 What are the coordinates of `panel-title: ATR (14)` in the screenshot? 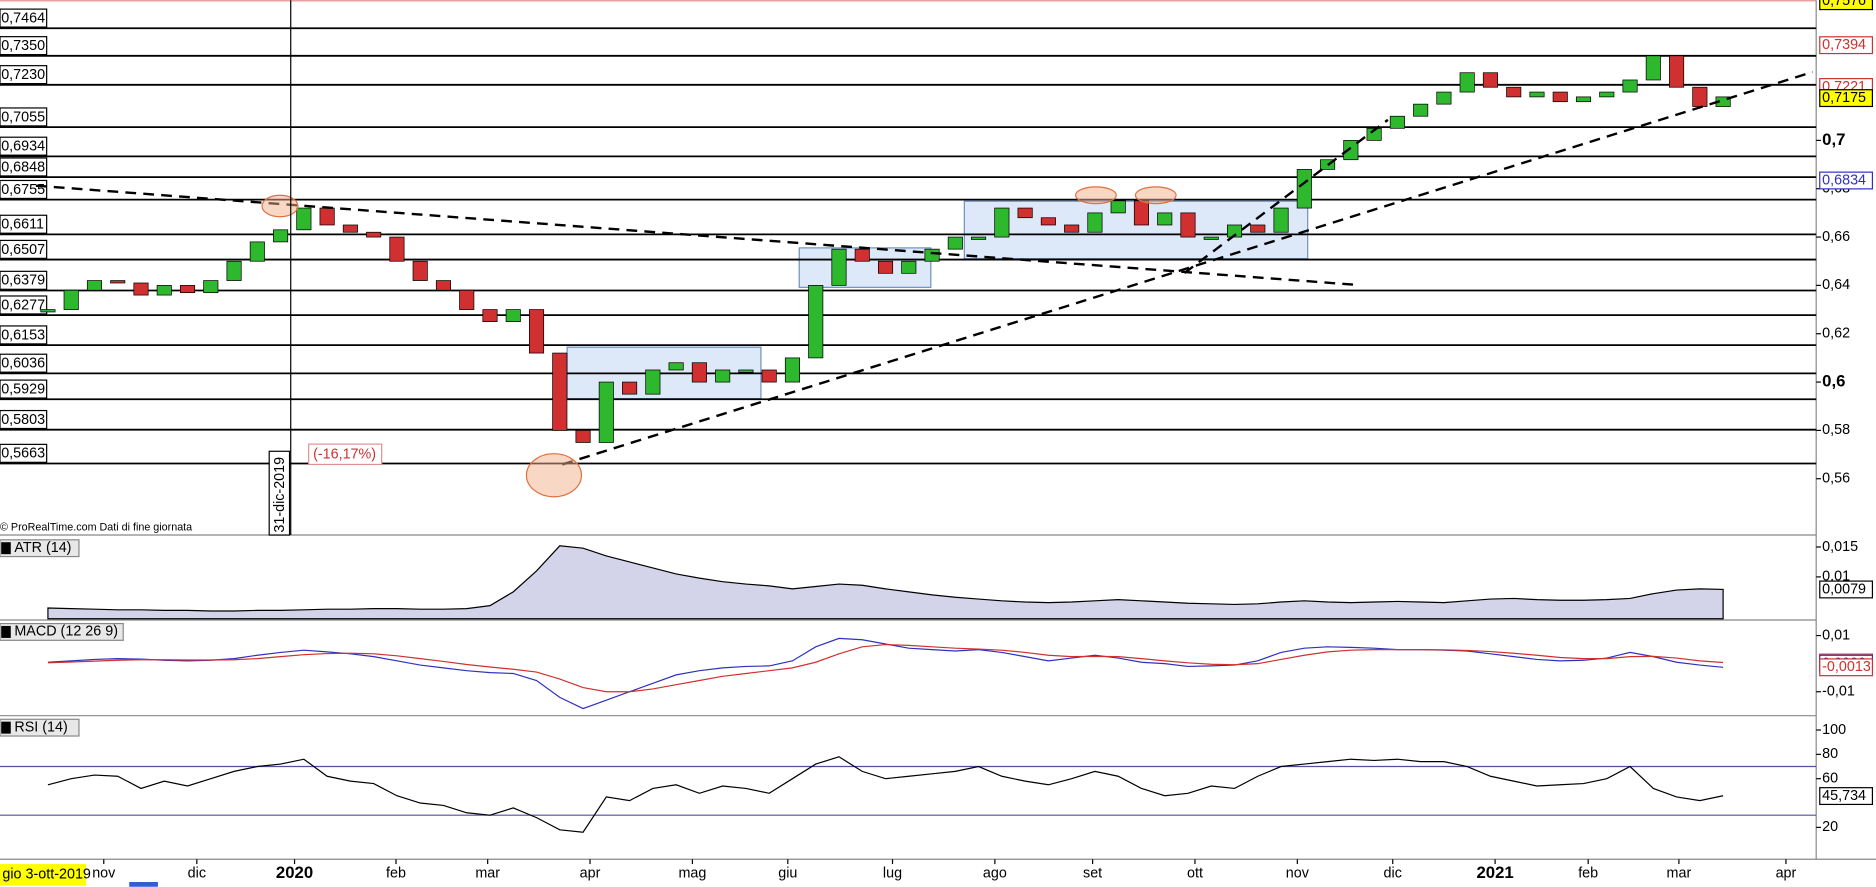 It's located at (42, 548).